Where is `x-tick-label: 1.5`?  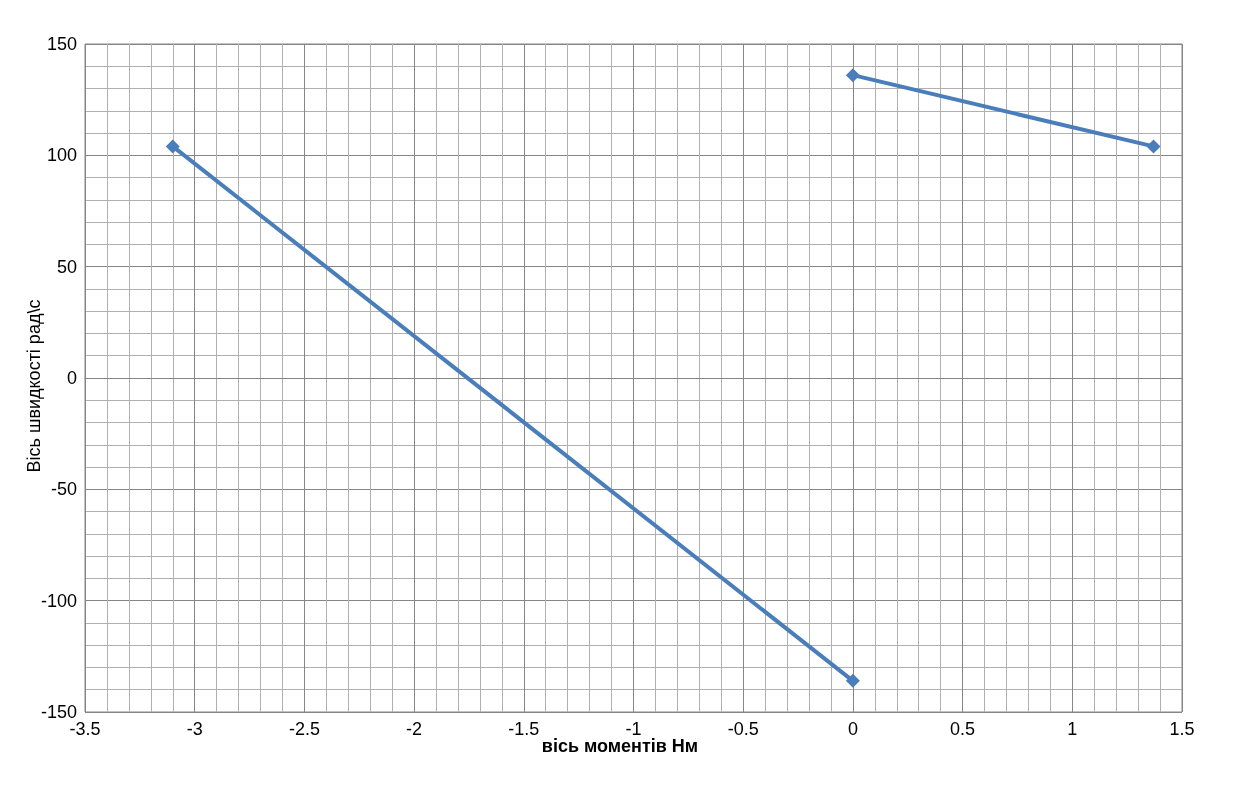 x-tick-label: 1.5 is located at coordinates (1182, 729).